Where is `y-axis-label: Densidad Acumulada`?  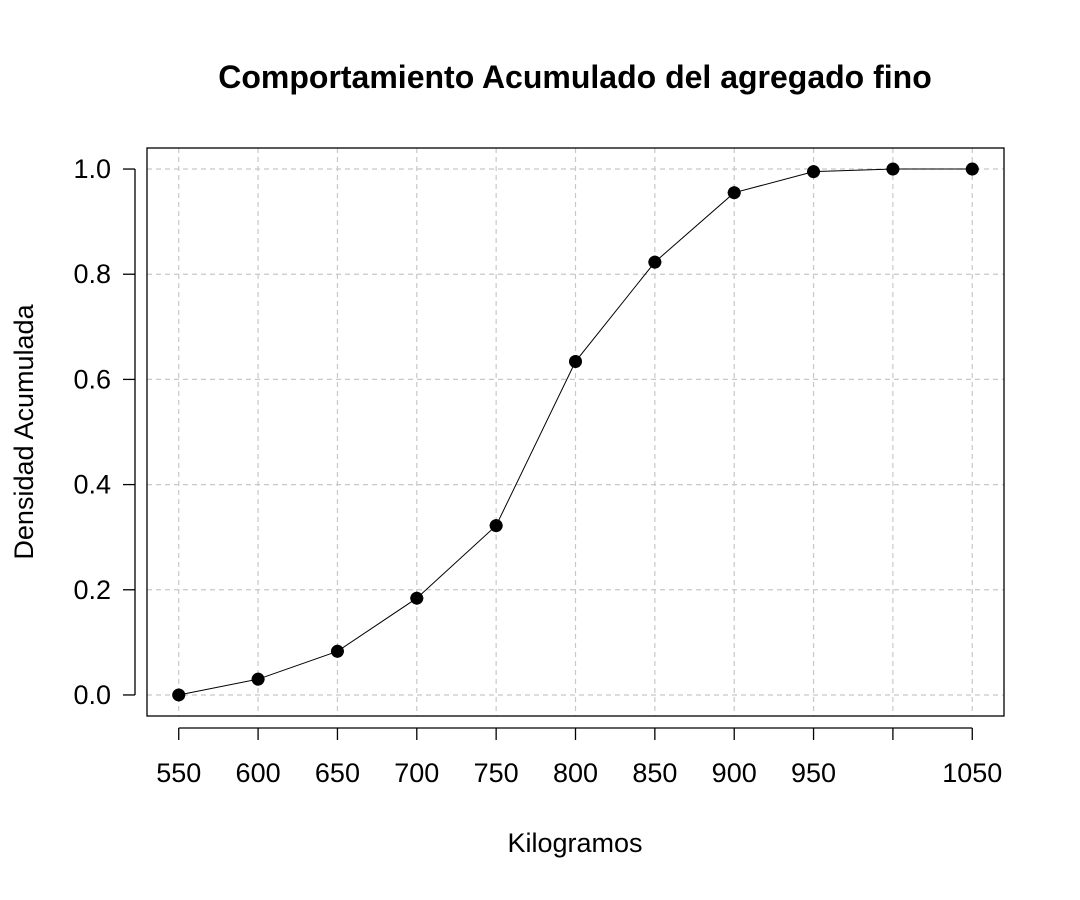 y-axis-label: Densidad Acumulada is located at coordinates (24, 431).